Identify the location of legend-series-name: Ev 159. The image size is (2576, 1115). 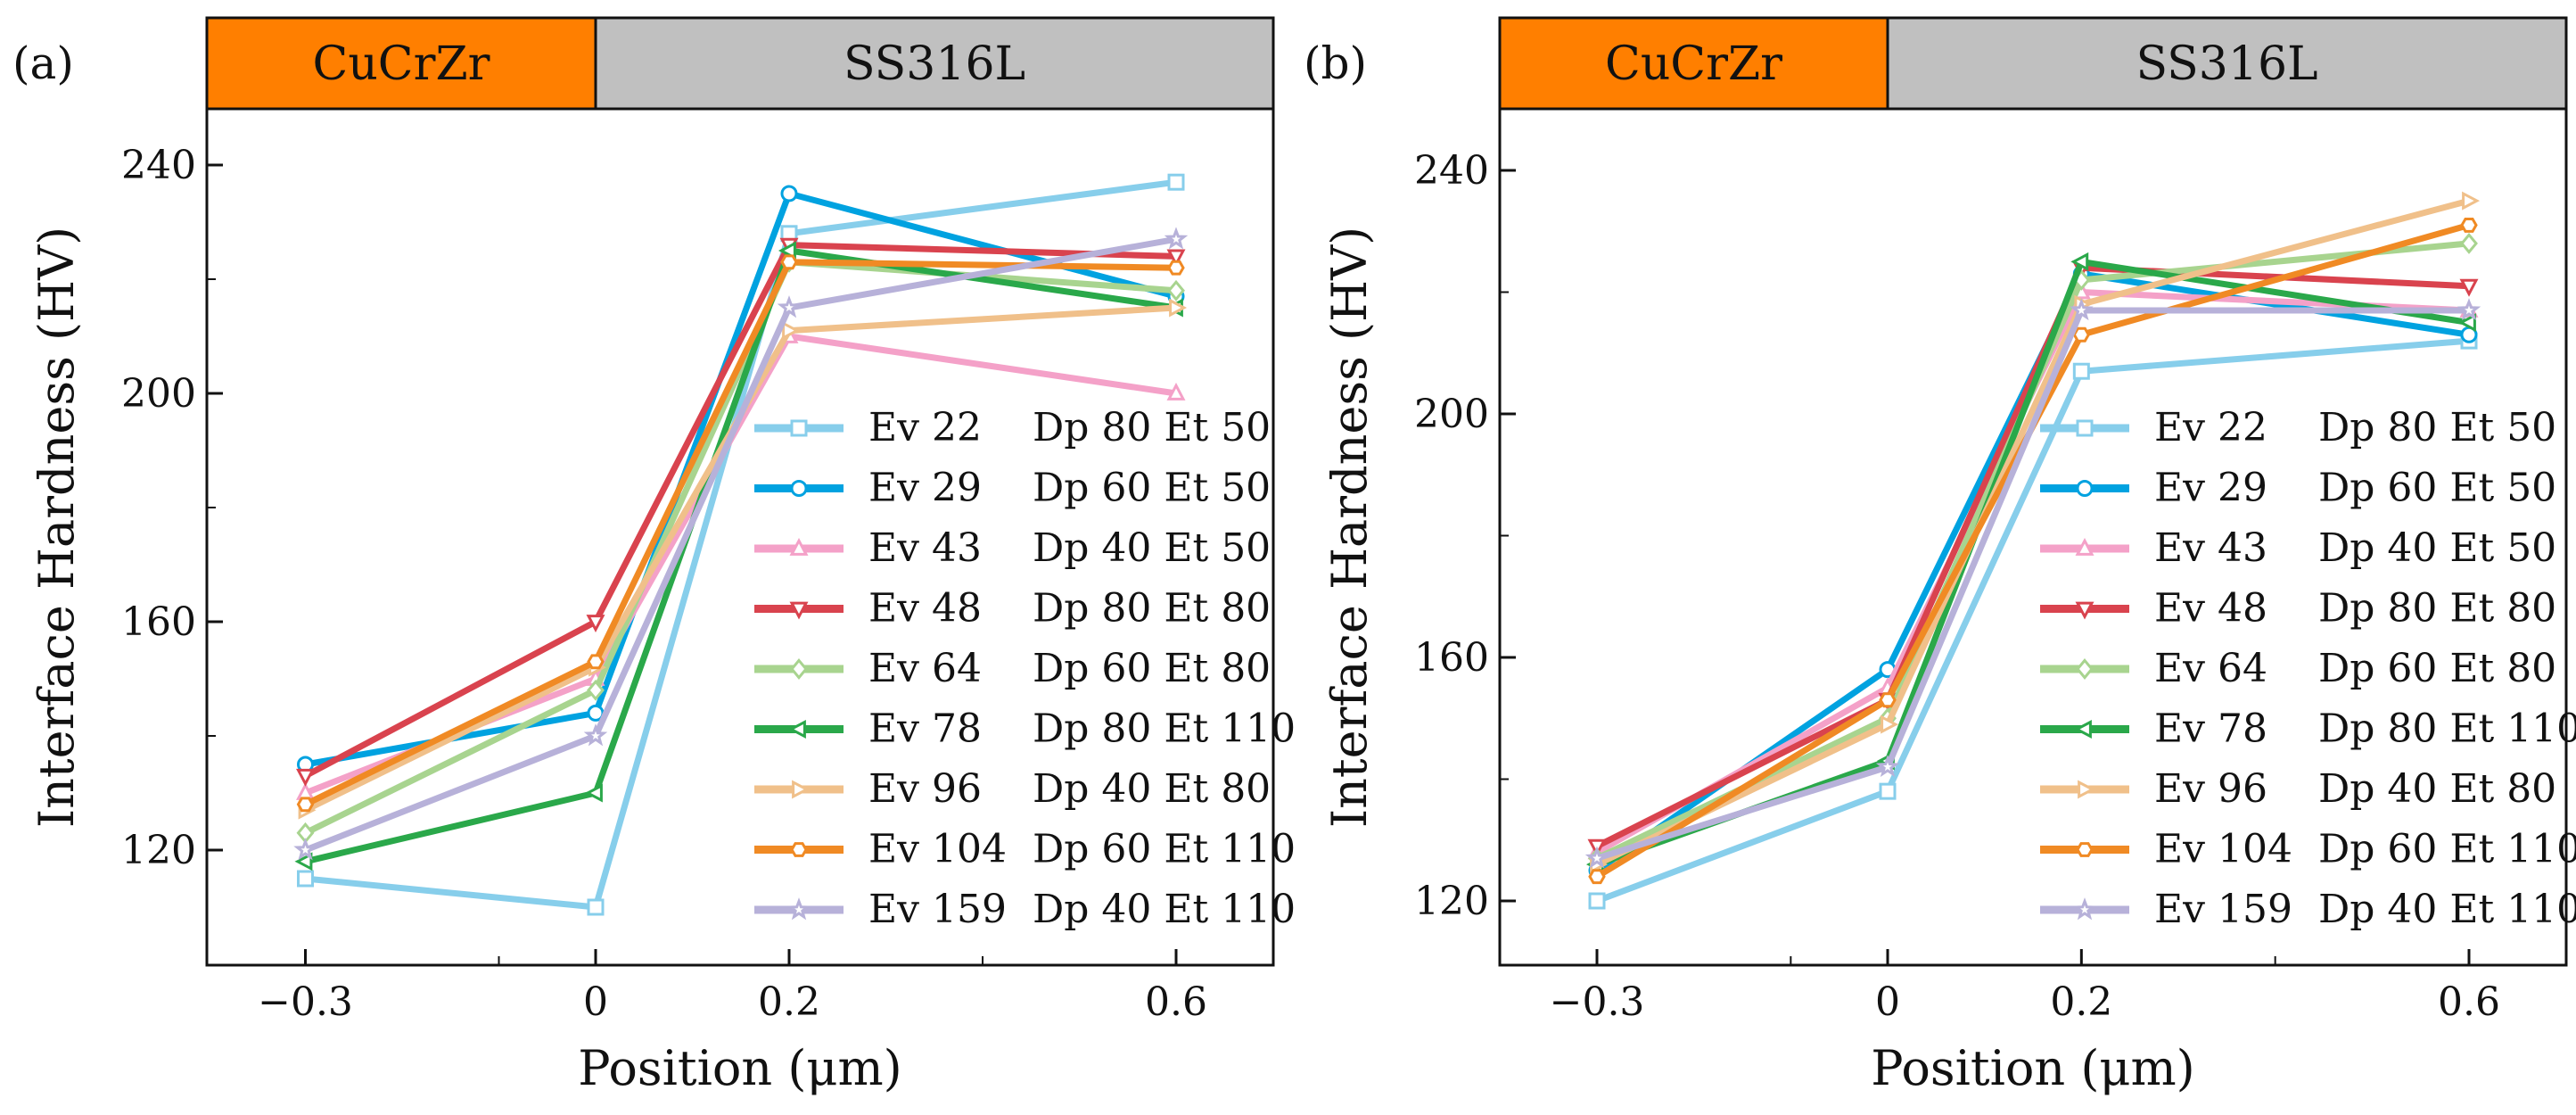
(937, 909).